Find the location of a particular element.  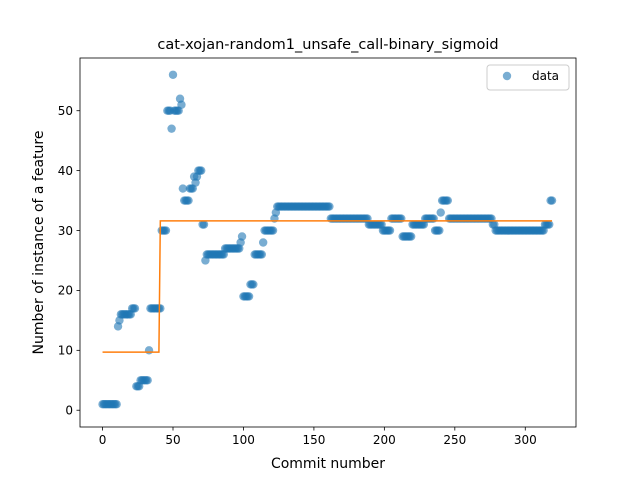

x-axis-label: Commit number is located at coordinates (328, 464).